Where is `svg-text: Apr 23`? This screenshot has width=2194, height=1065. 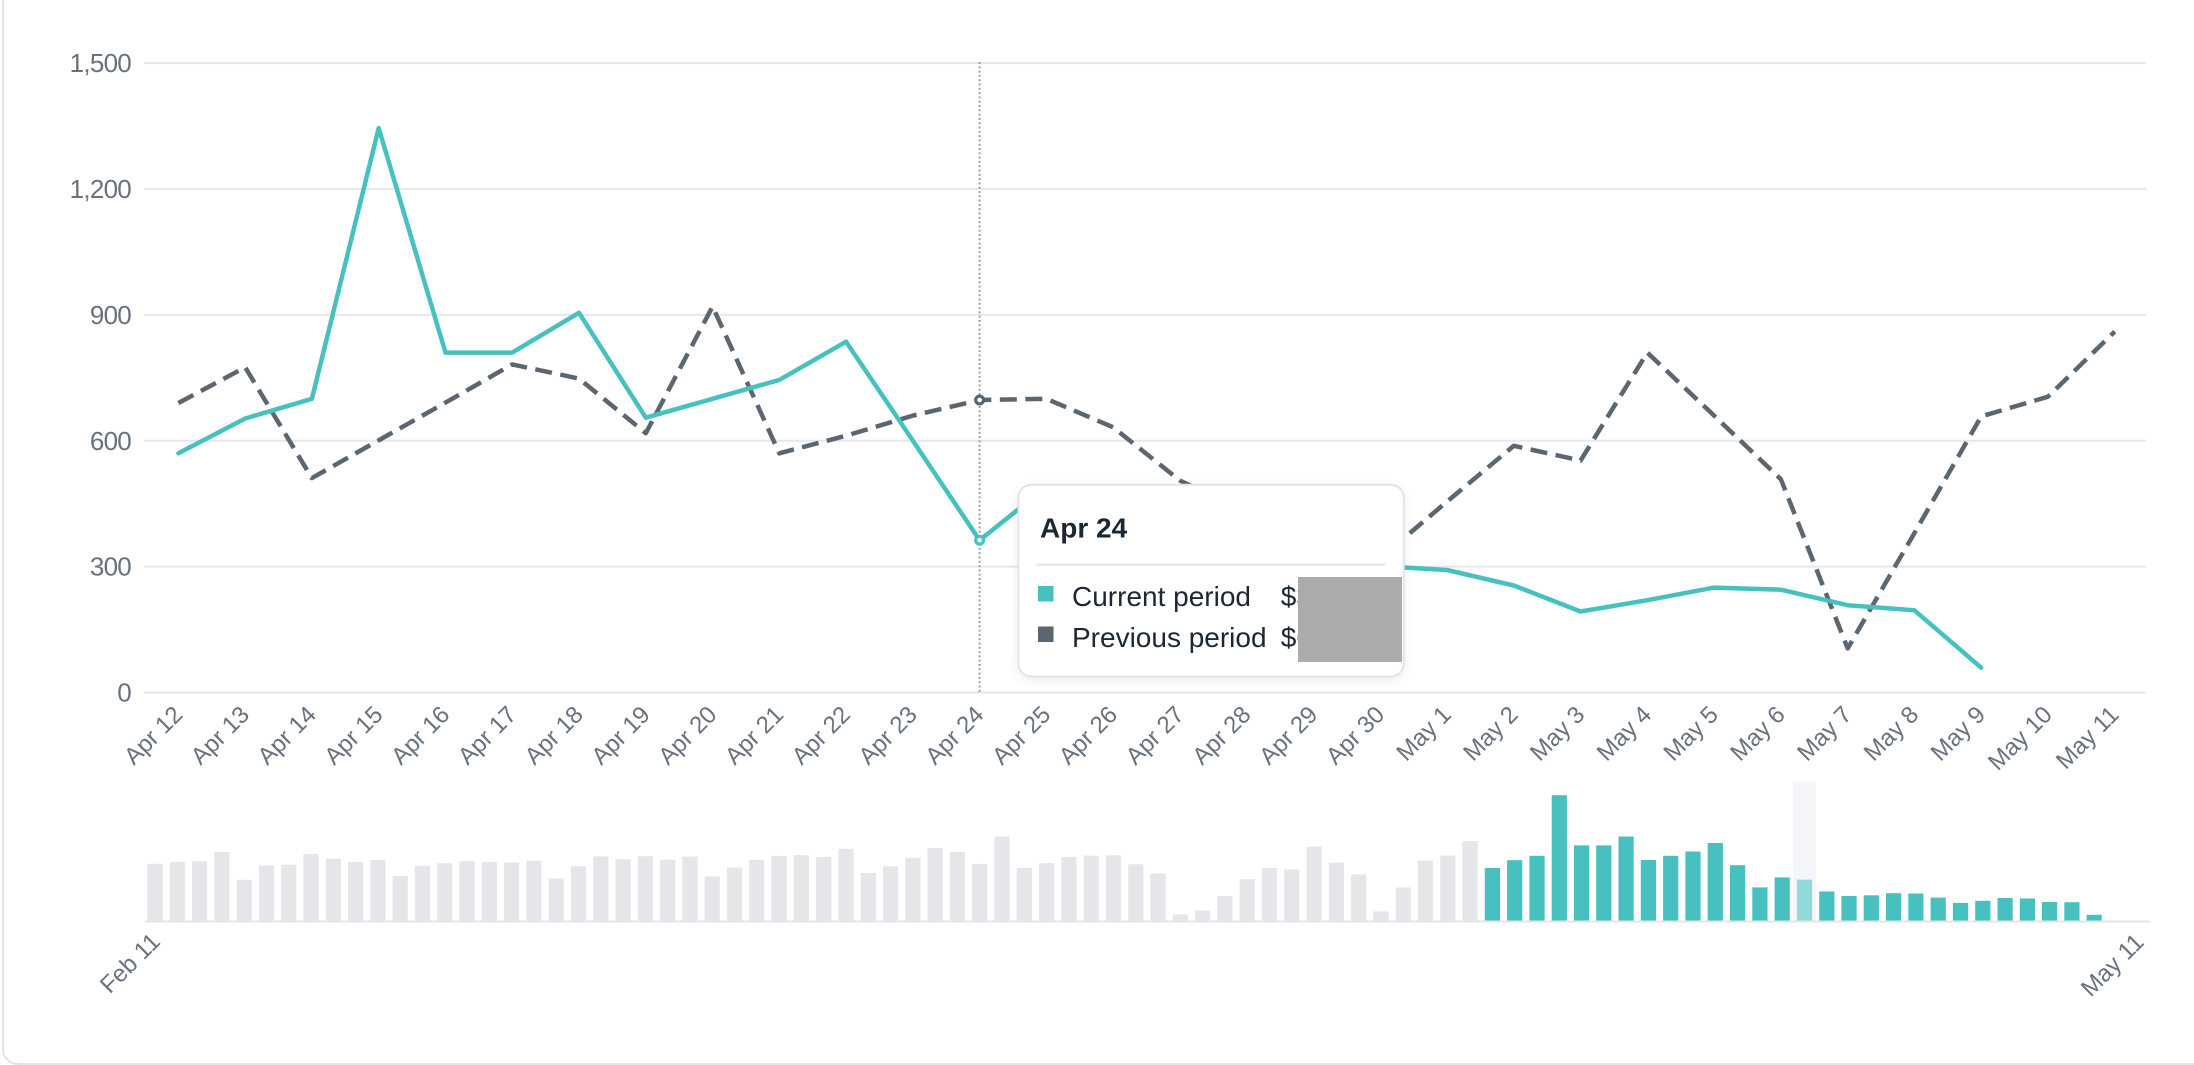 svg-text: Apr 23 is located at coordinates (888, 735).